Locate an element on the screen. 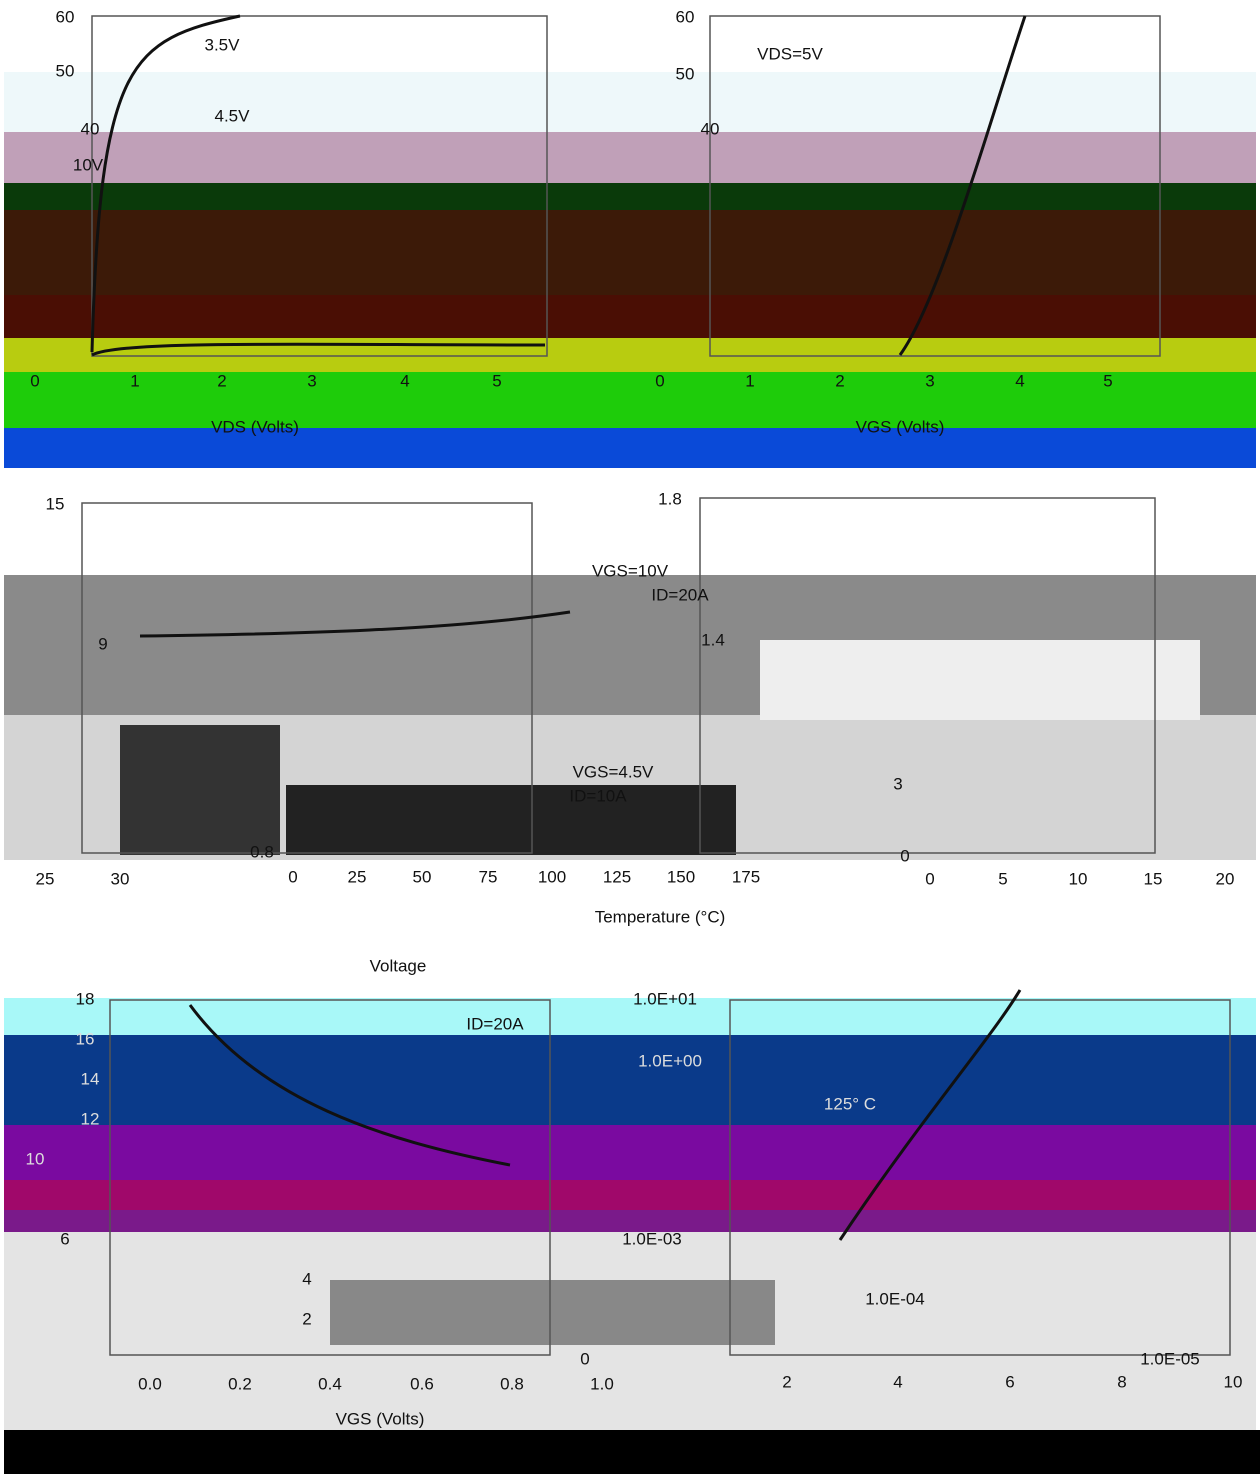  label: VGS=10V is located at coordinates (630, 570).